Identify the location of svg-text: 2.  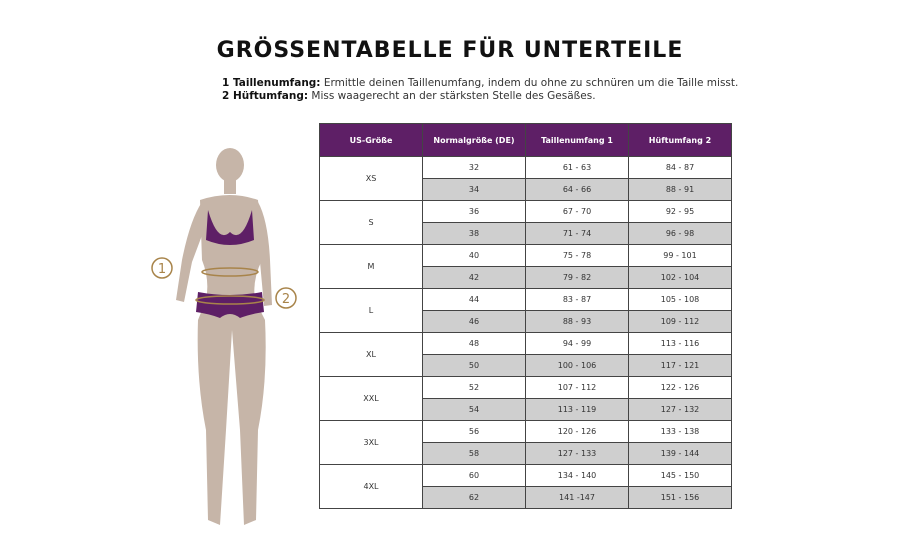
(286, 299).